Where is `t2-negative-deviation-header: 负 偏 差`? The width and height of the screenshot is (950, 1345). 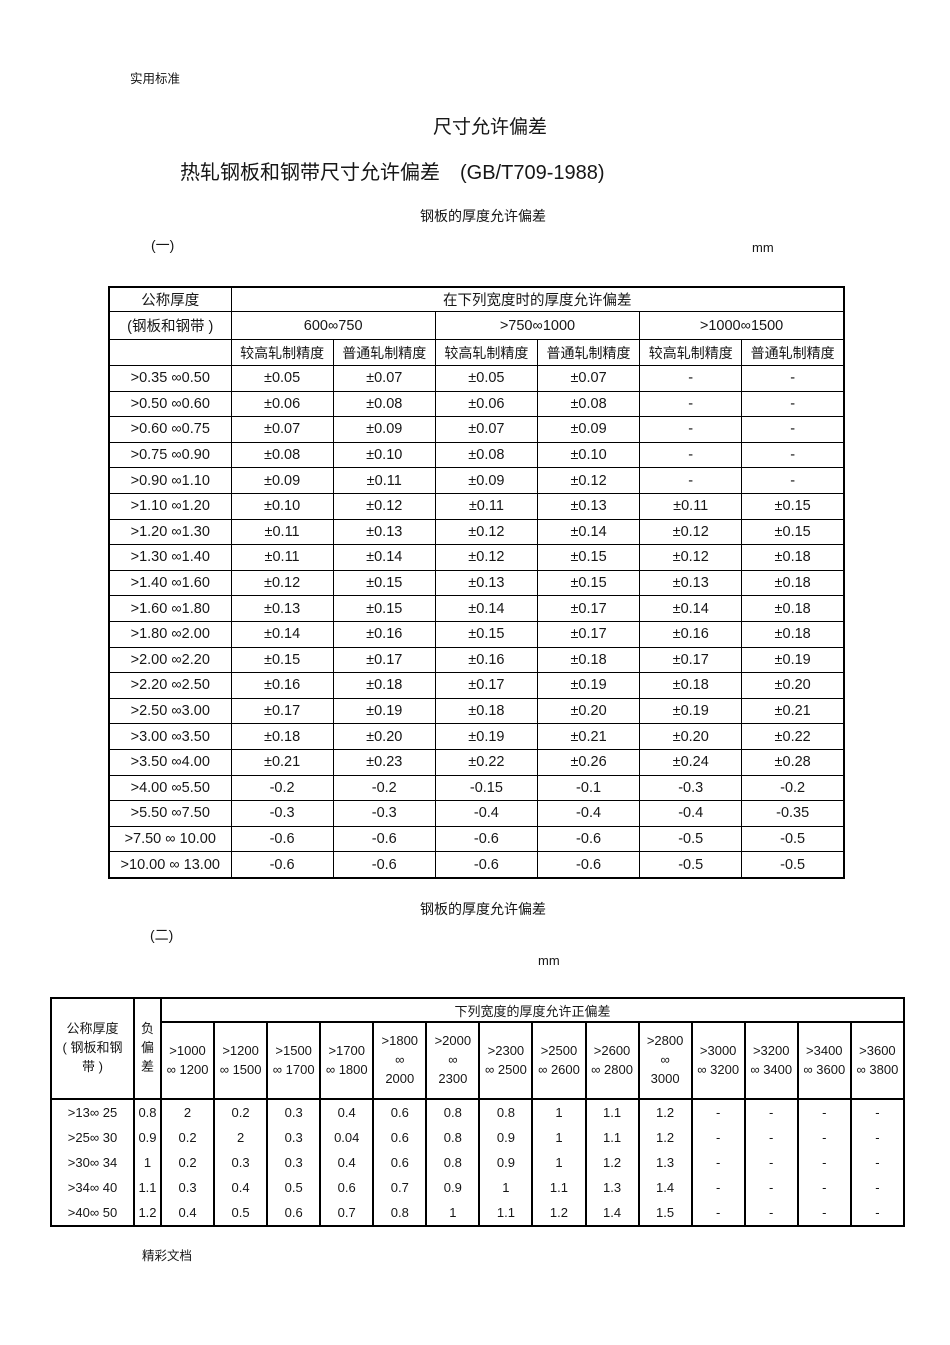
t2-negative-deviation-header: 负 偏 差 is located at coordinates (147, 1048).